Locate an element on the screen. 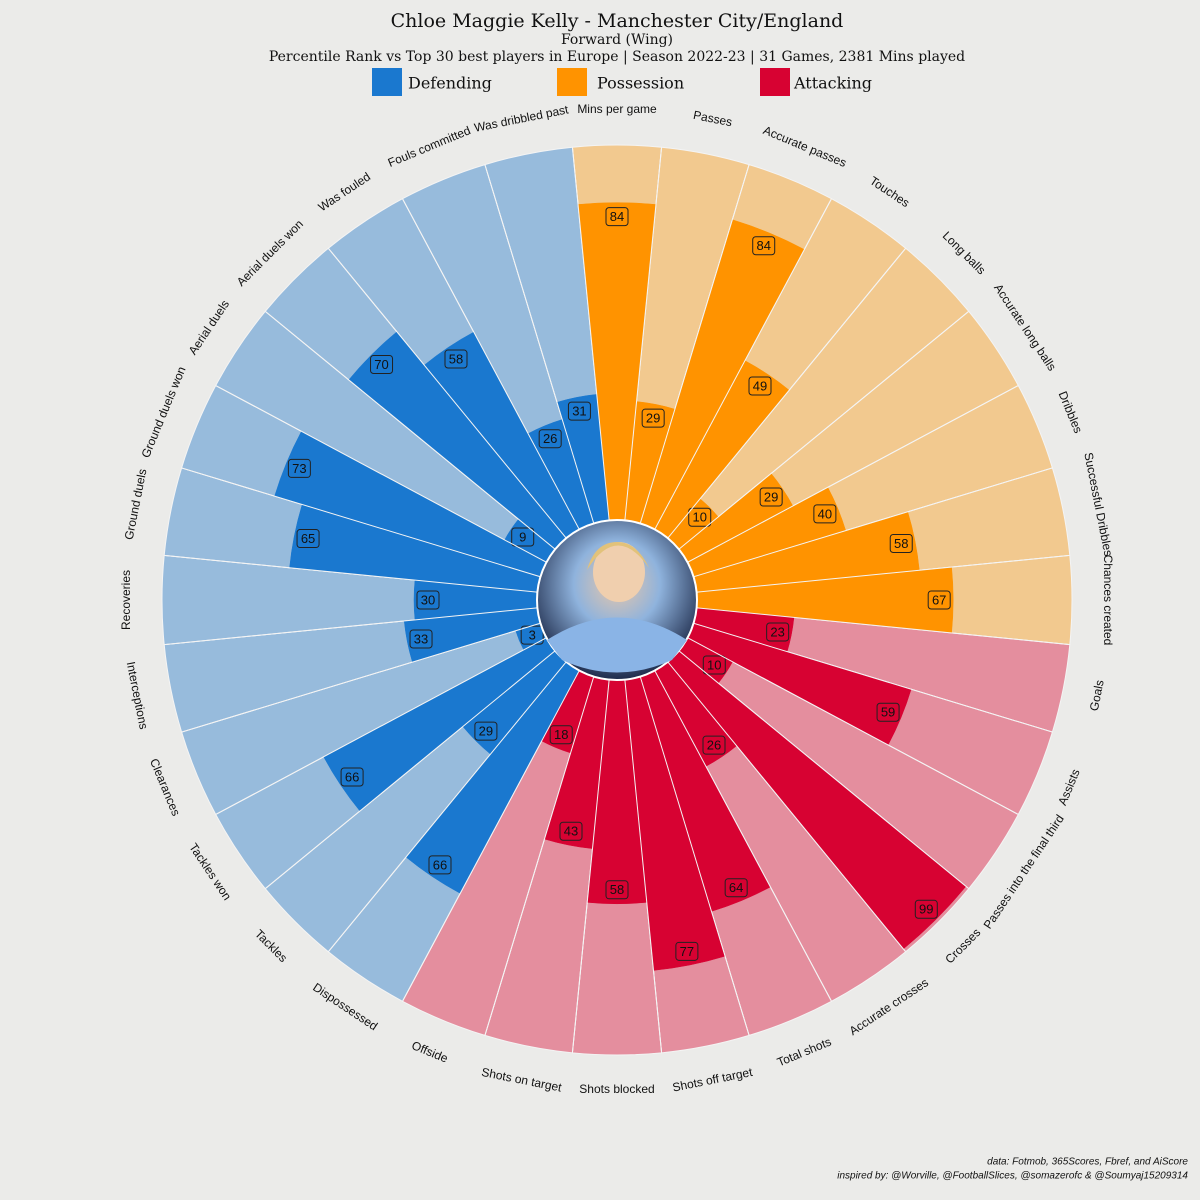 The image size is (1200, 1200). value-label-text: 66 is located at coordinates (352, 776).